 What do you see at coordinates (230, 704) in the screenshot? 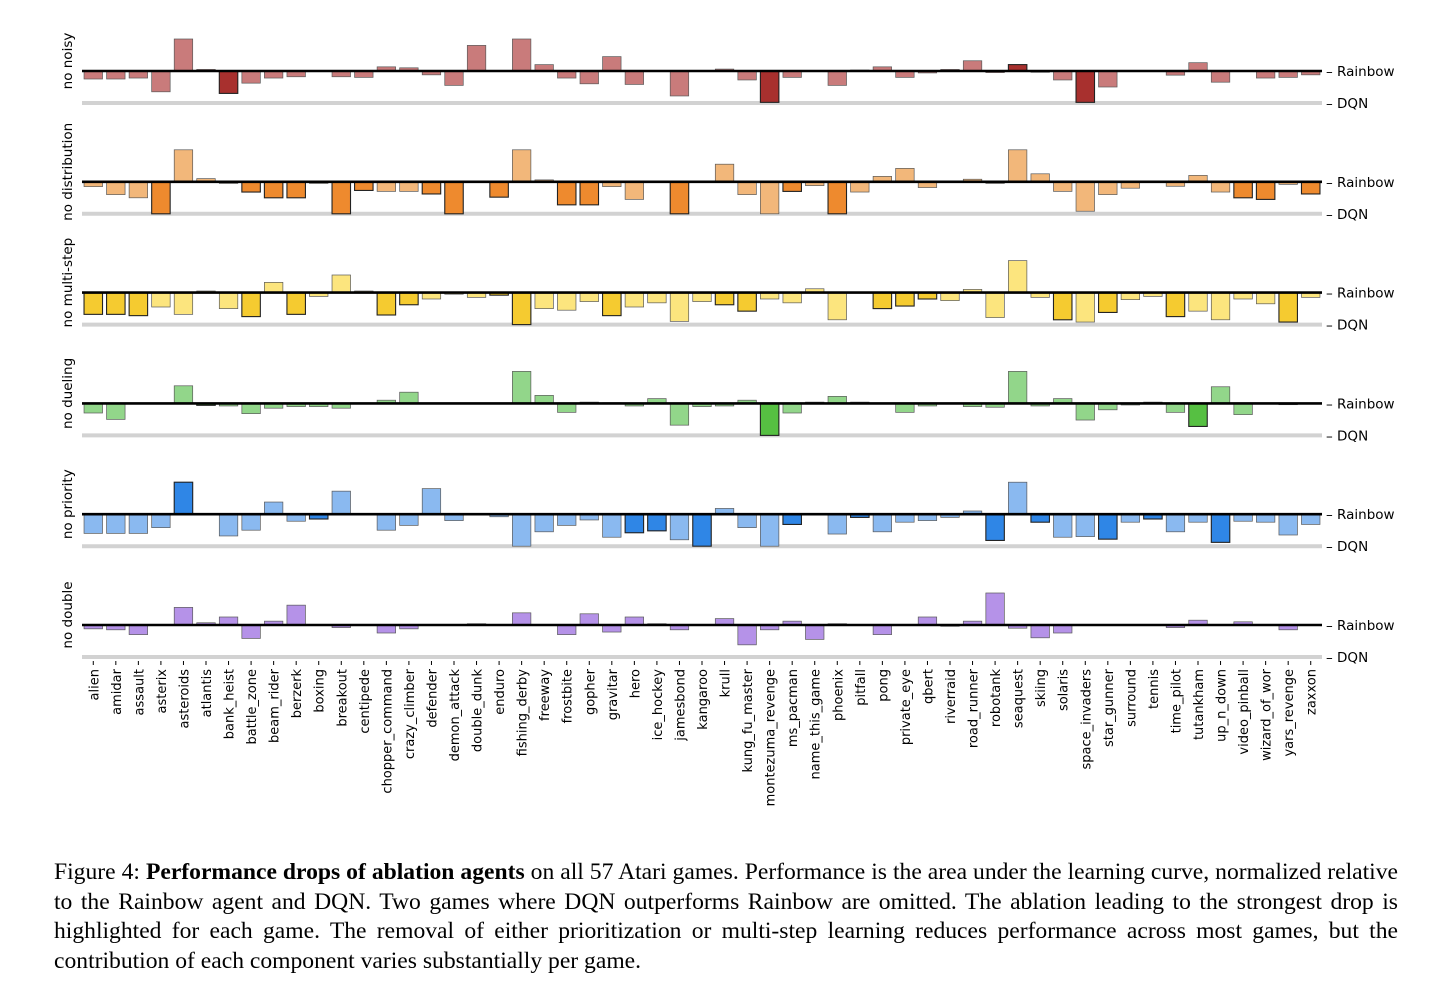
I see `x-tick-label: bank_heist` at bounding box center [230, 704].